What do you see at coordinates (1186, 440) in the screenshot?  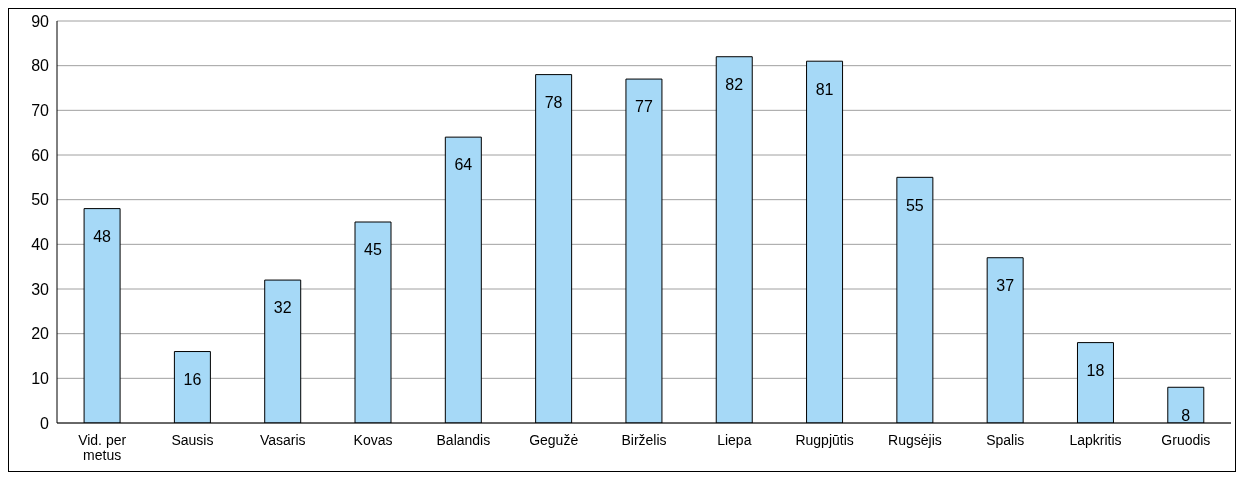 I see `x-tick-label: Gruodis` at bounding box center [1186, 440].